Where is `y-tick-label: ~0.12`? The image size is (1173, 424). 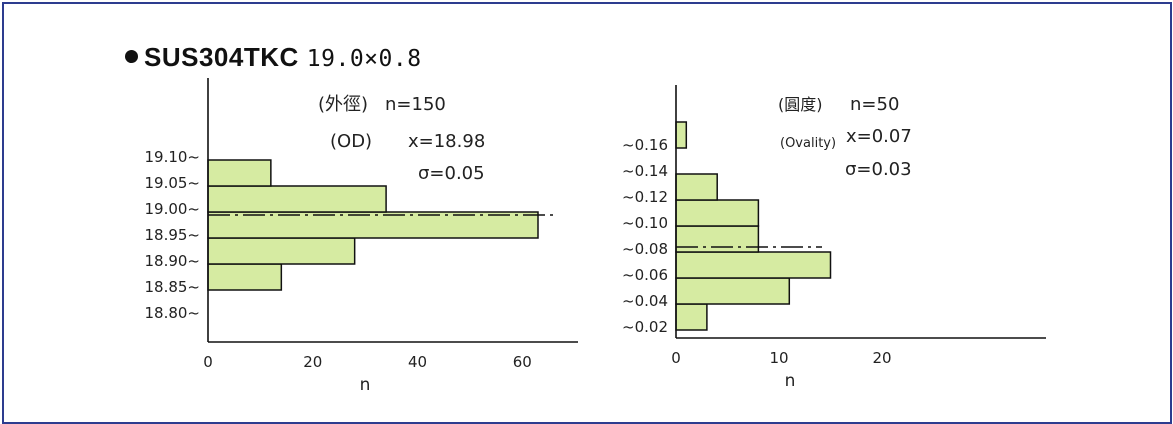
y-tick-label: ~0.12 is located at coordinates (645, 197).